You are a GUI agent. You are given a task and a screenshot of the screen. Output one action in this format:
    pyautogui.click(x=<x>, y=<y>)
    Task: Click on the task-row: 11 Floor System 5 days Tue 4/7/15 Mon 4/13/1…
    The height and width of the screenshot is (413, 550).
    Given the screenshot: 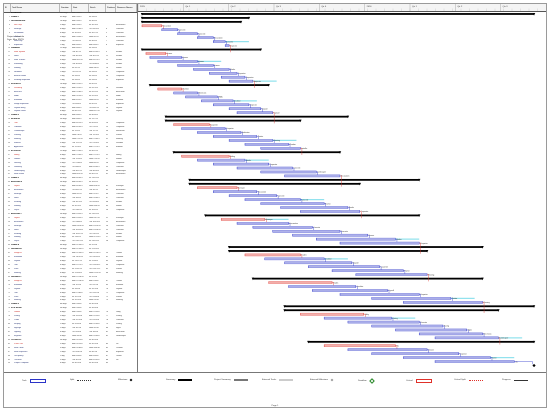 What is the action you would take?
    pyautogui.click(x=70, y=53)
    